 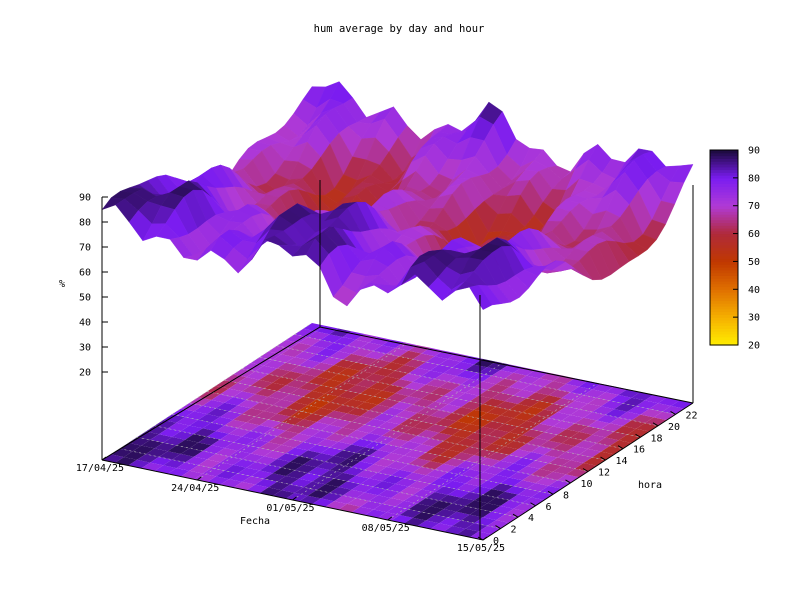 What do you see at coordinates (531, 518) in the screenshot?
I see `y-tick-label: 4` at bounding box center [531, 518].